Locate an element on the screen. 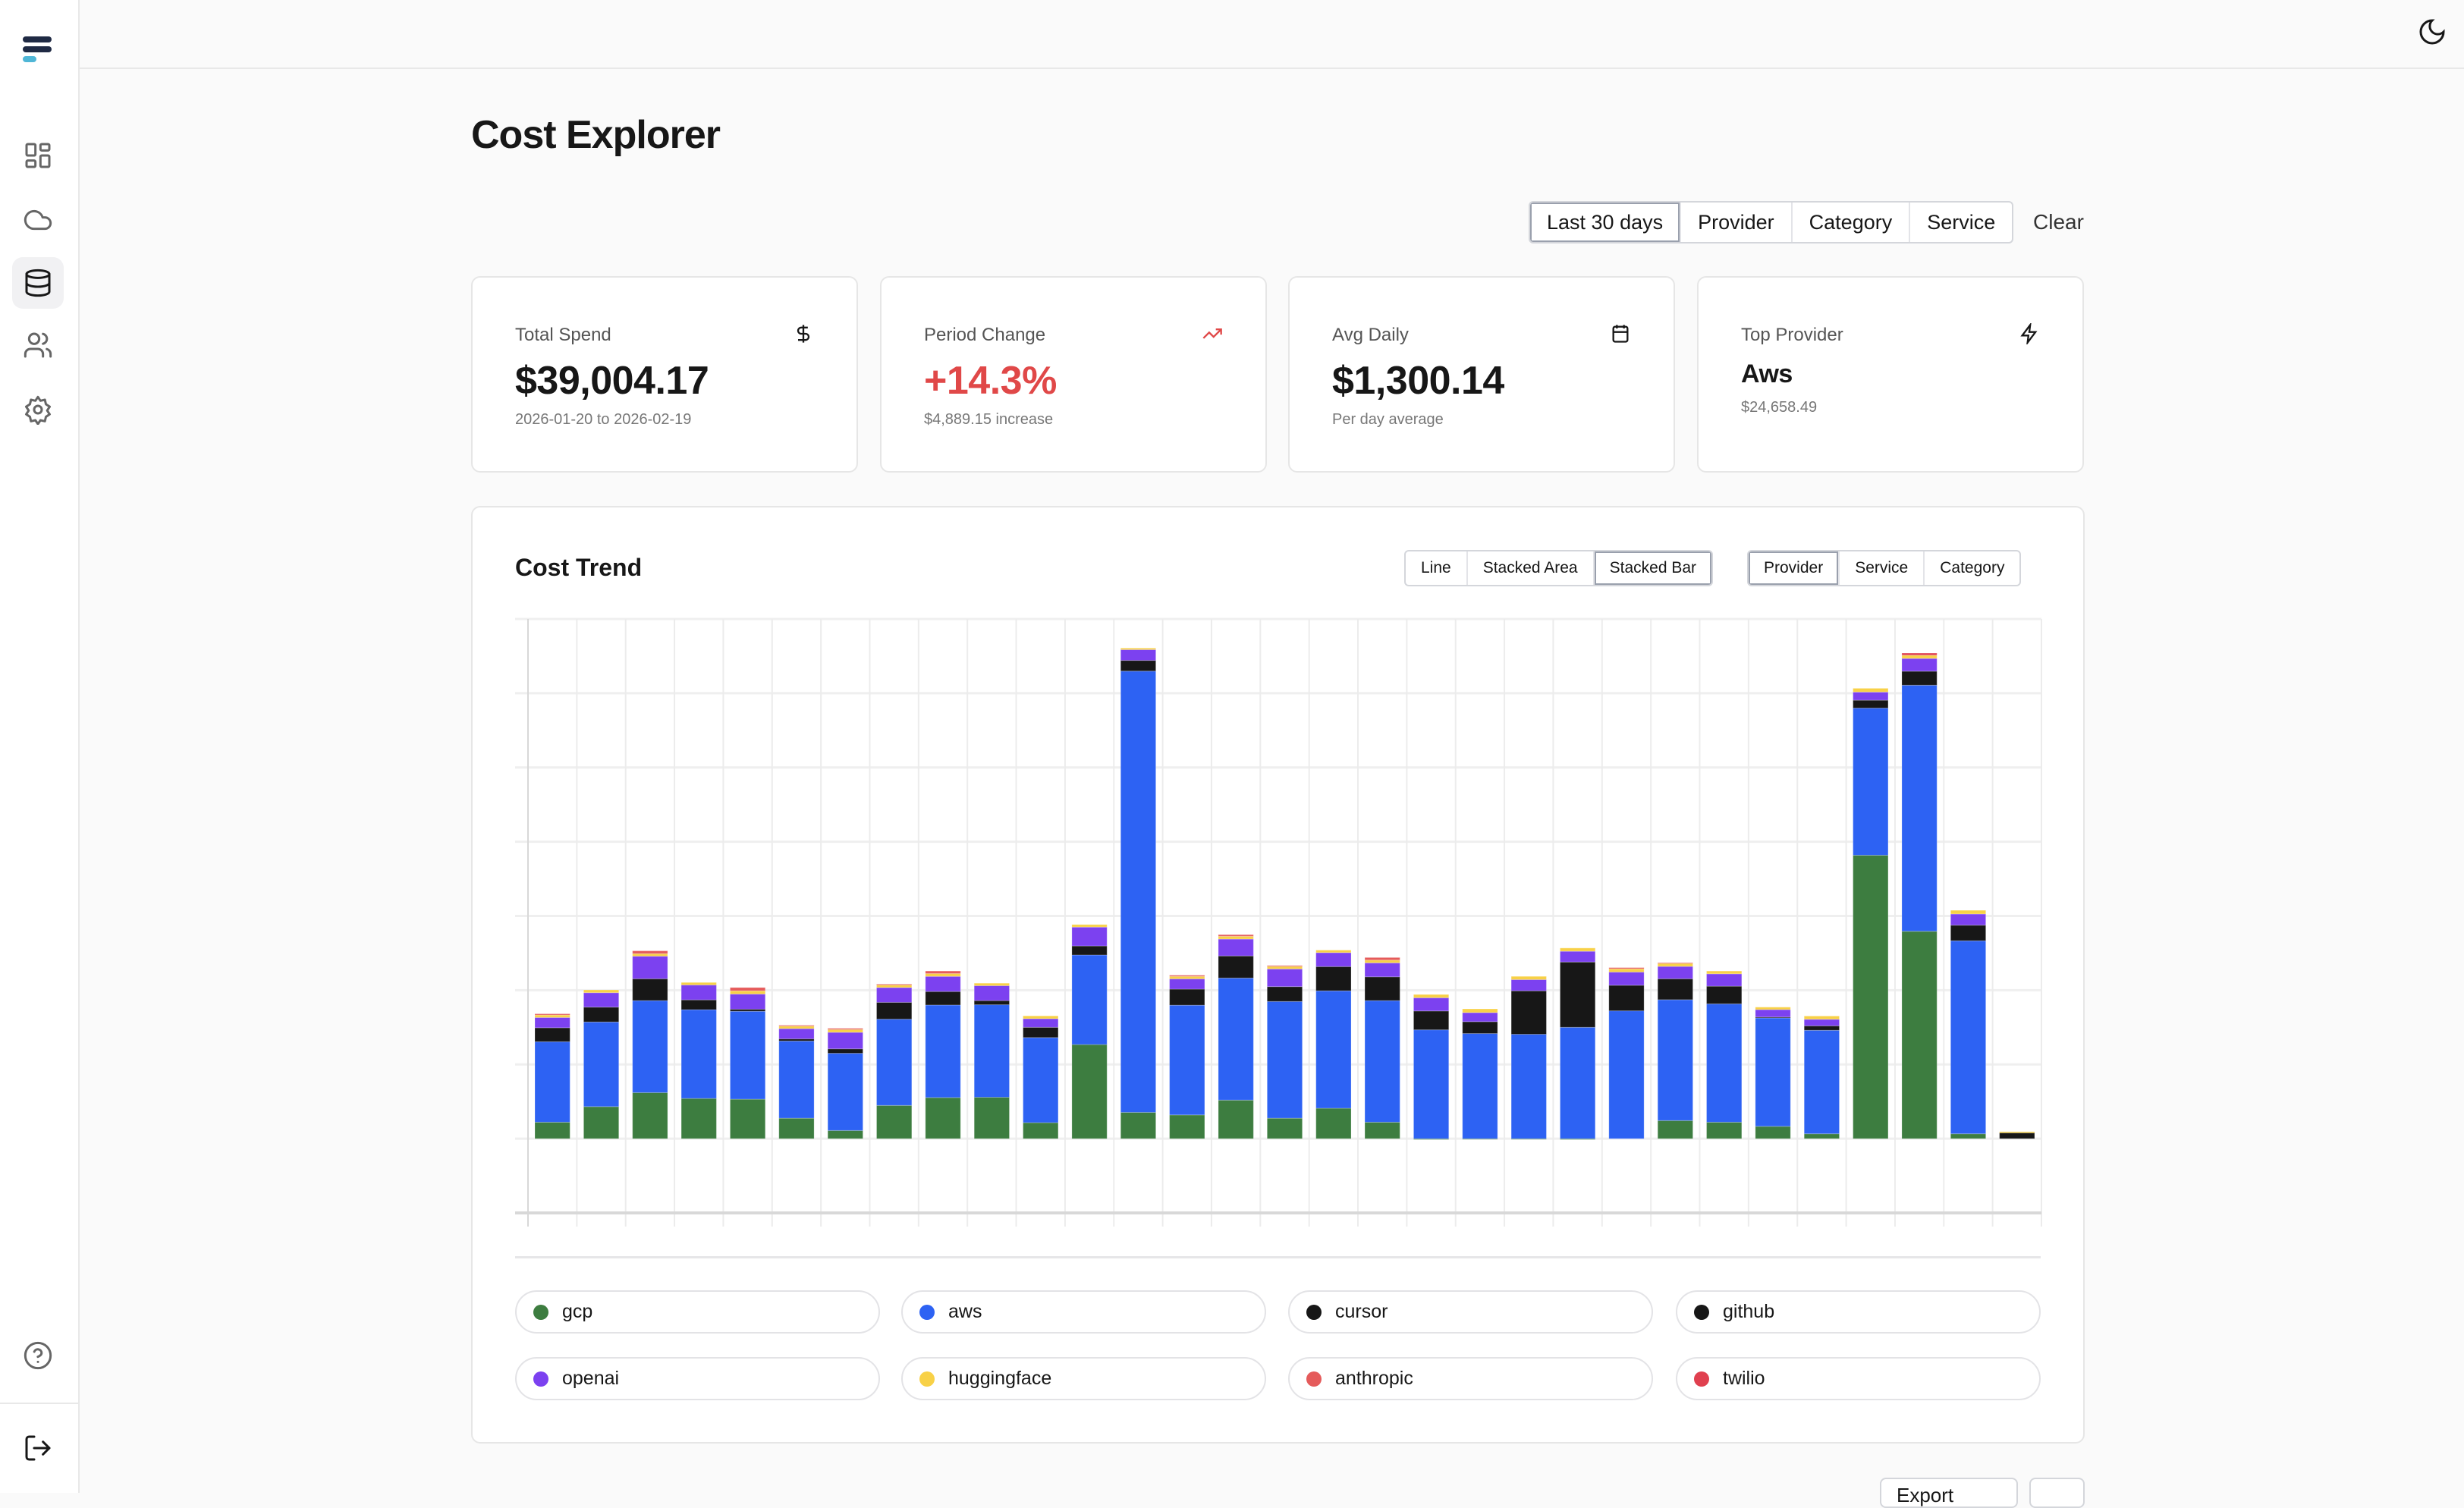 The width and height of the screenshot is (2464, 1508). group-by-provider: Provider is located at coordinates (1793, 568).